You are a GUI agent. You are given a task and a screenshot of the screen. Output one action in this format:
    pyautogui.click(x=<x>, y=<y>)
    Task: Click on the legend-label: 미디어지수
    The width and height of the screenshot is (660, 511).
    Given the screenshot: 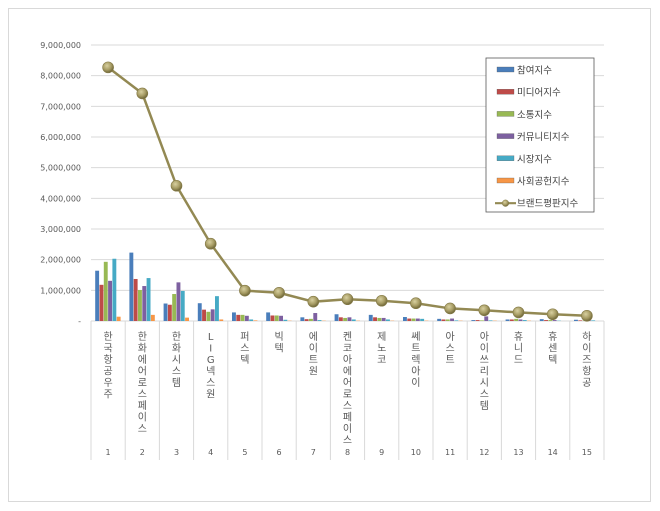 What is the action you would take?
    pyautogui.click(x=539, y=93)
    